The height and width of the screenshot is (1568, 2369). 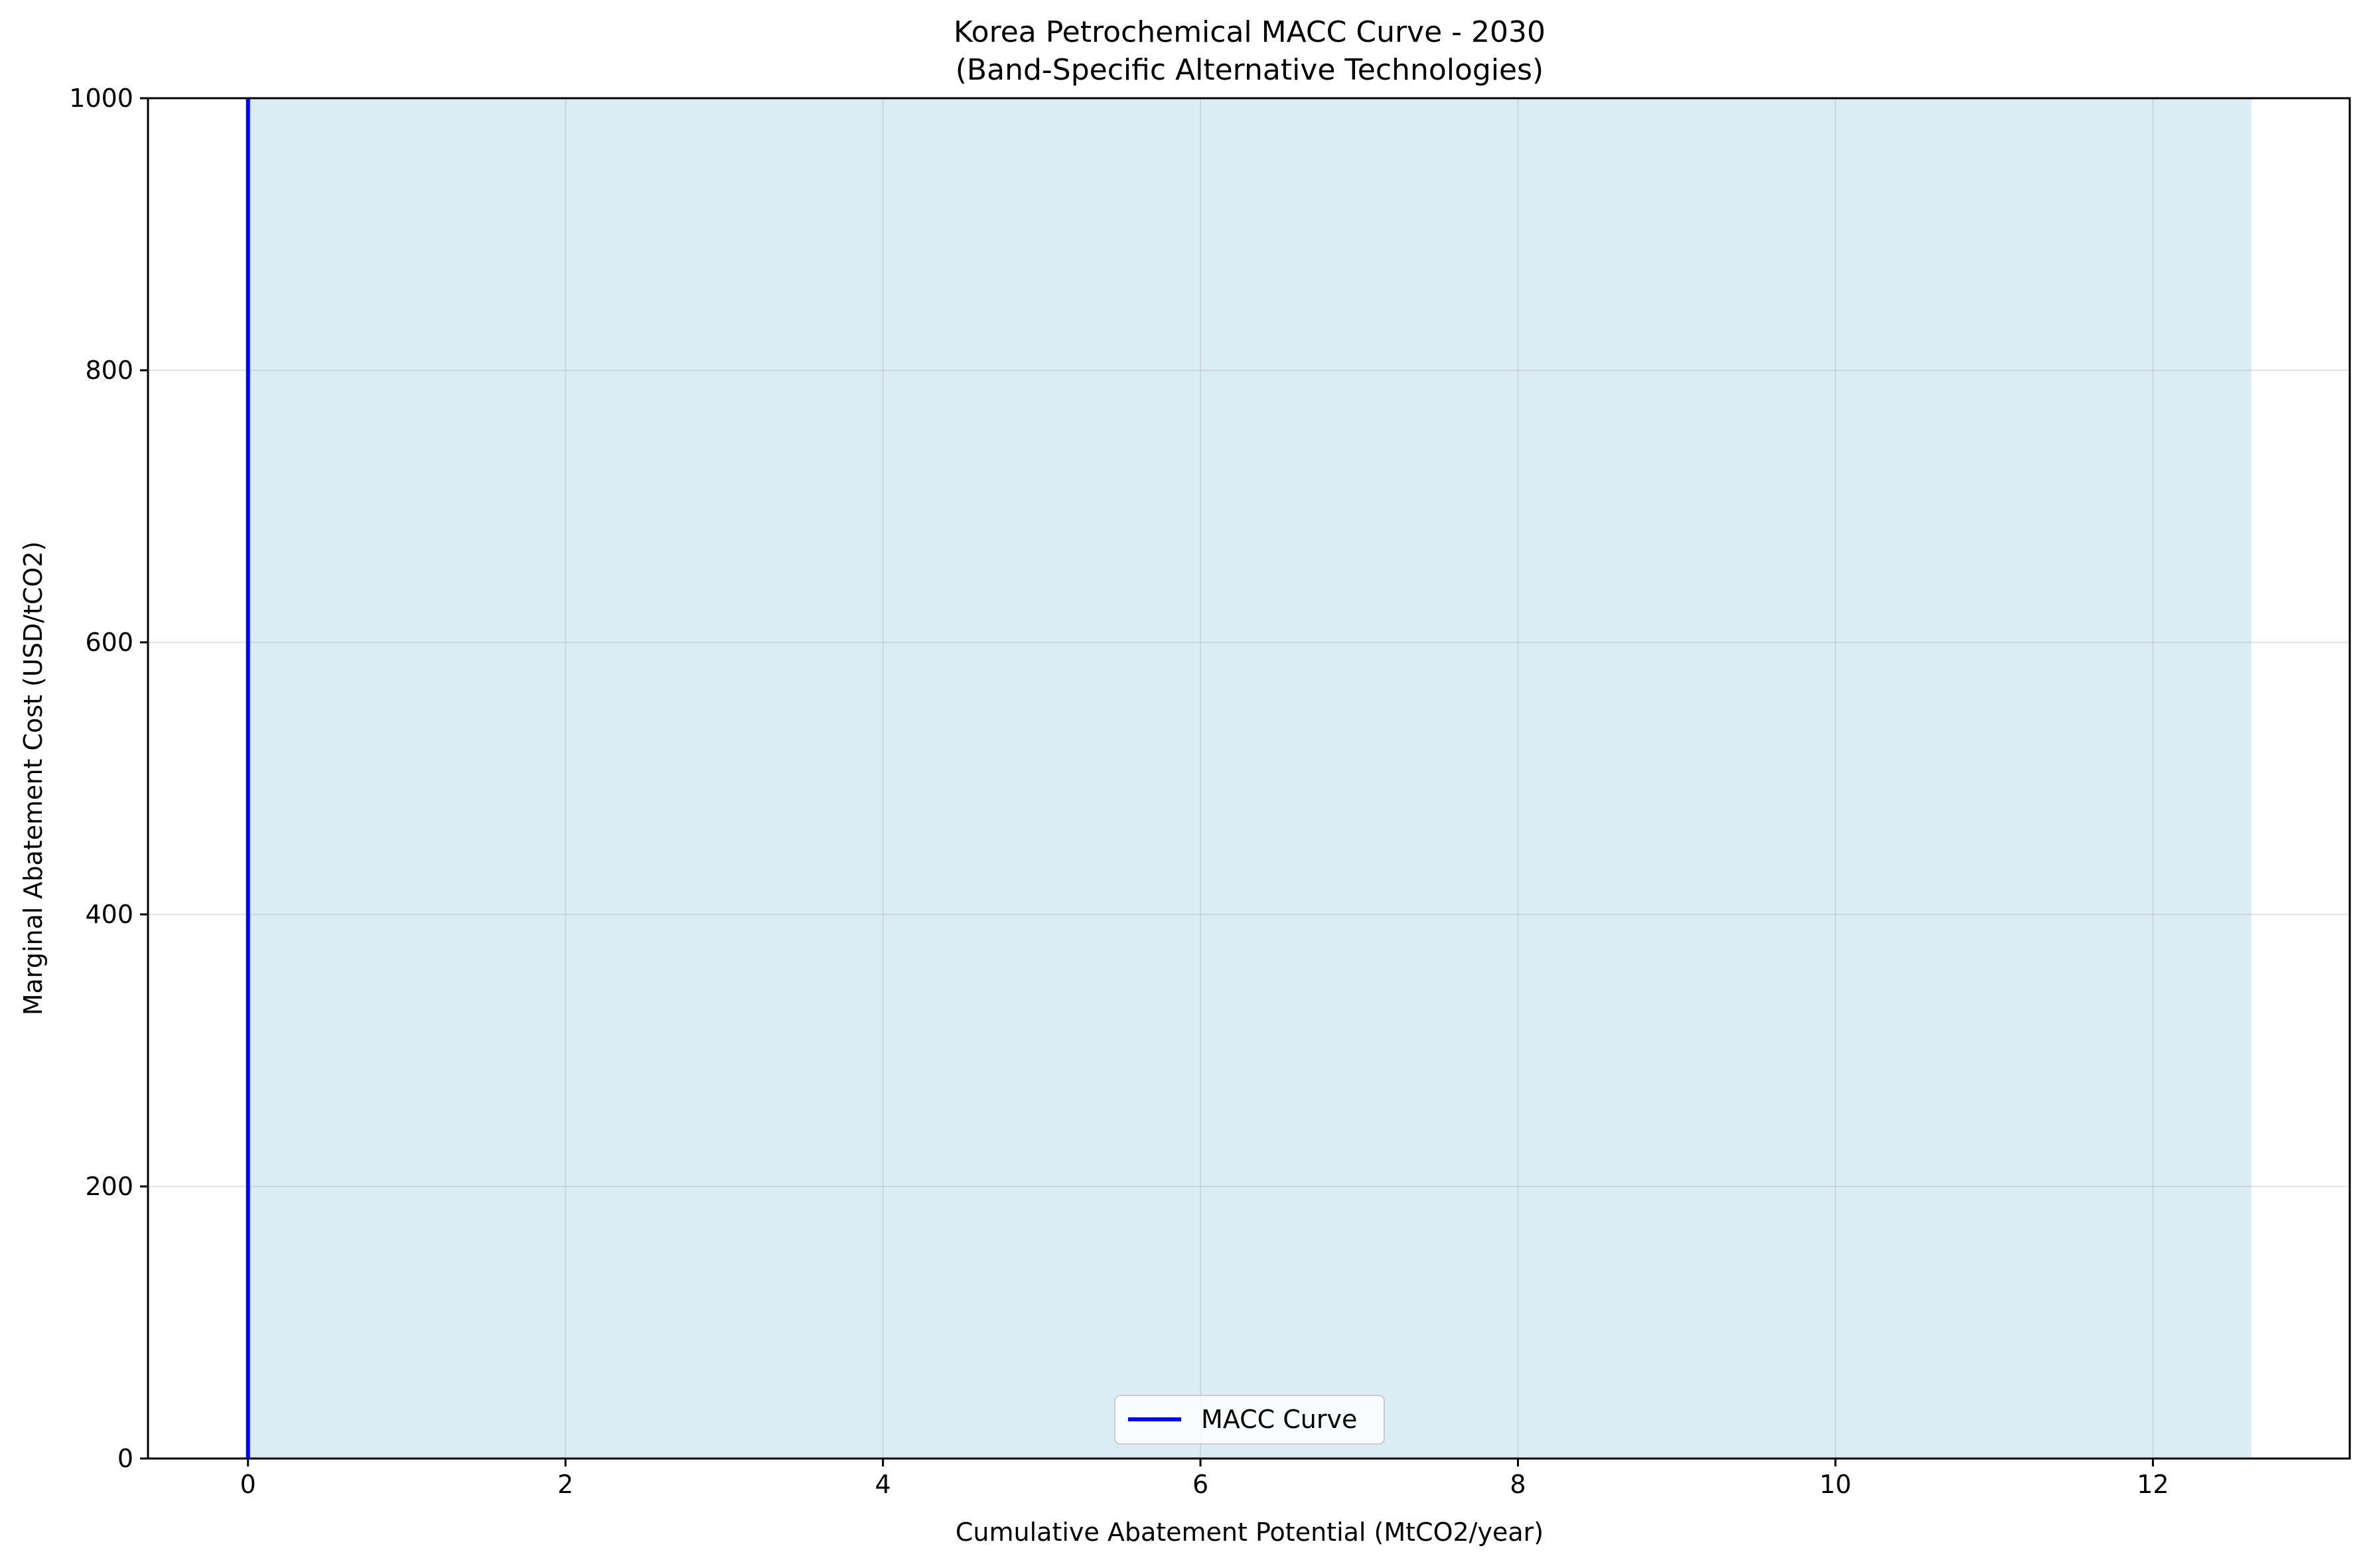 I want to click on legend-box, so click(x=1249, y=1420).